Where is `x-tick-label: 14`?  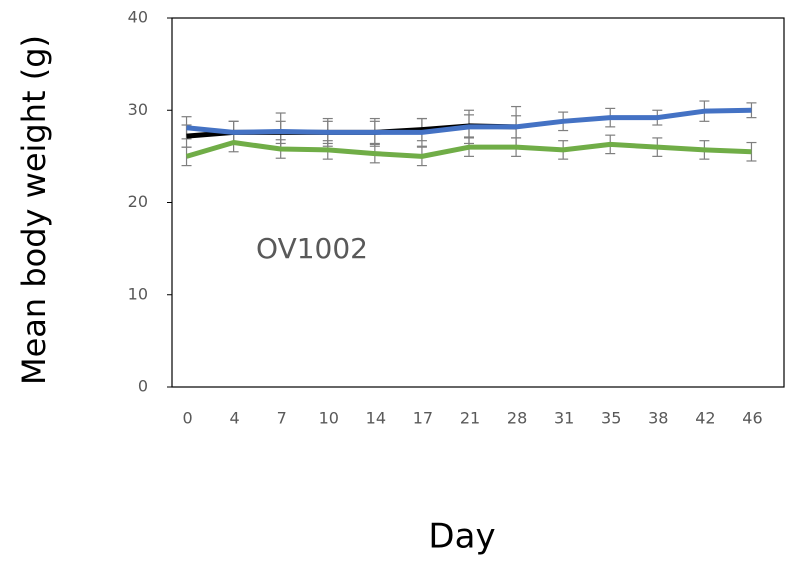
x-tick-label: 14 is located at coordinates (376, 418).